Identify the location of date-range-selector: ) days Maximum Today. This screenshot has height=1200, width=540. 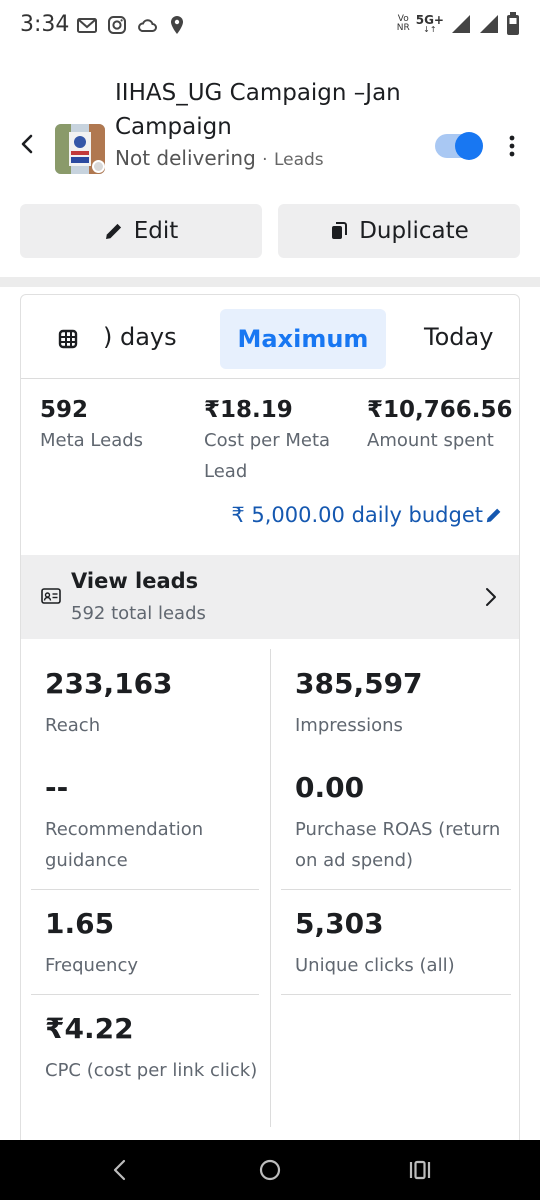
(270, 337).